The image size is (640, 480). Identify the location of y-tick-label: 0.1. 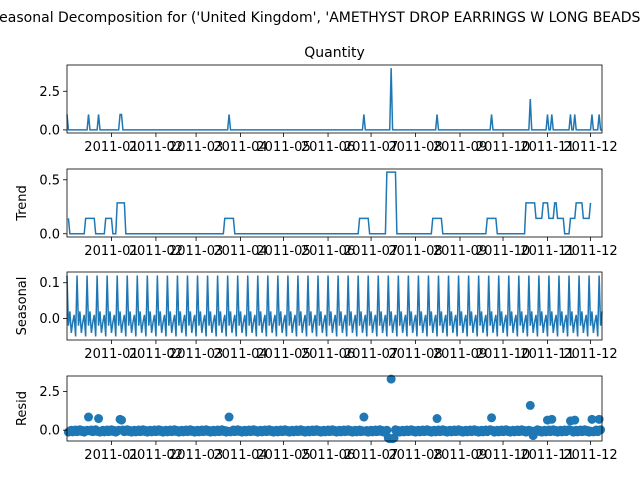
(49, 283).